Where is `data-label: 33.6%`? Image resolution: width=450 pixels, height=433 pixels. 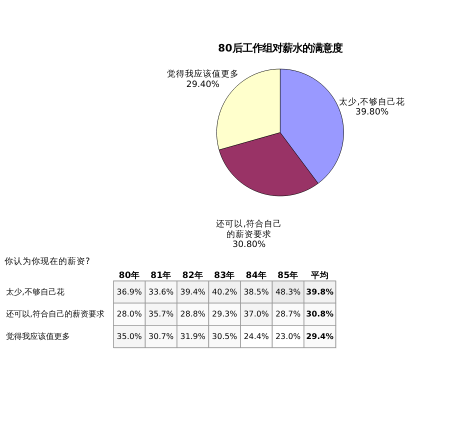
data-label: 33.6% is located at coordinates (161, 291).